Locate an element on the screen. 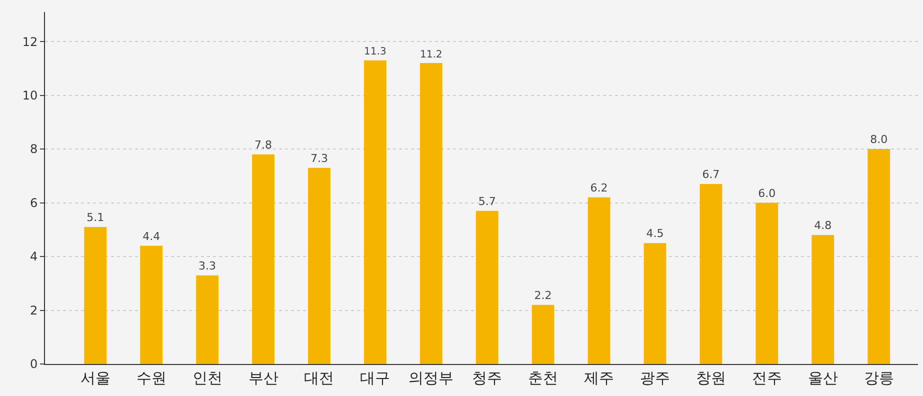  y-tick-label: 6 is located at coordinates (34, 203).